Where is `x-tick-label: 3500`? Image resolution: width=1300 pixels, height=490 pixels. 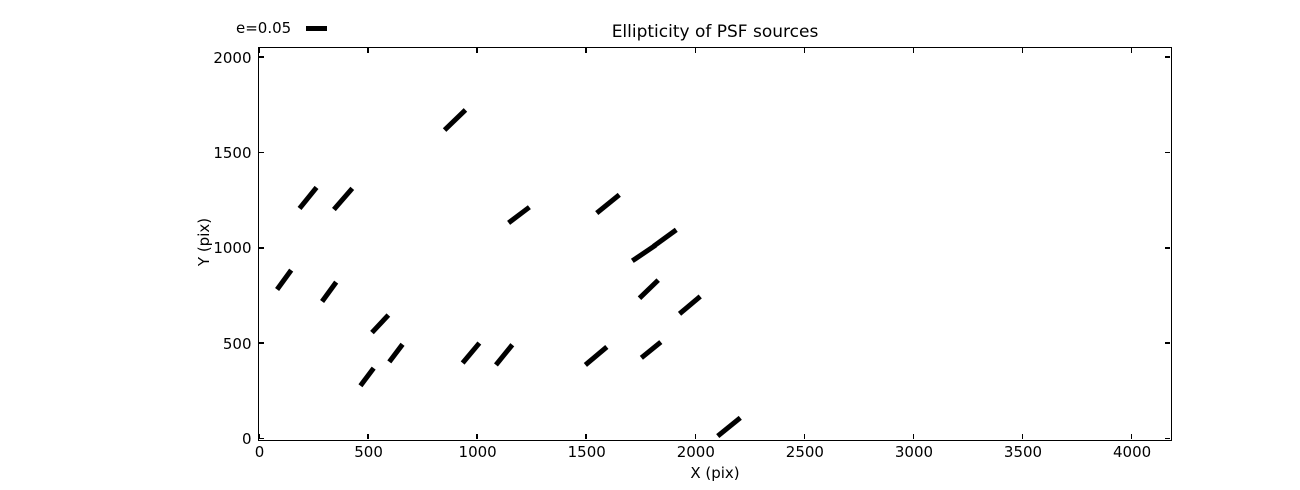 x-tick-label: 3500 is located at coordinates (1023, 452).